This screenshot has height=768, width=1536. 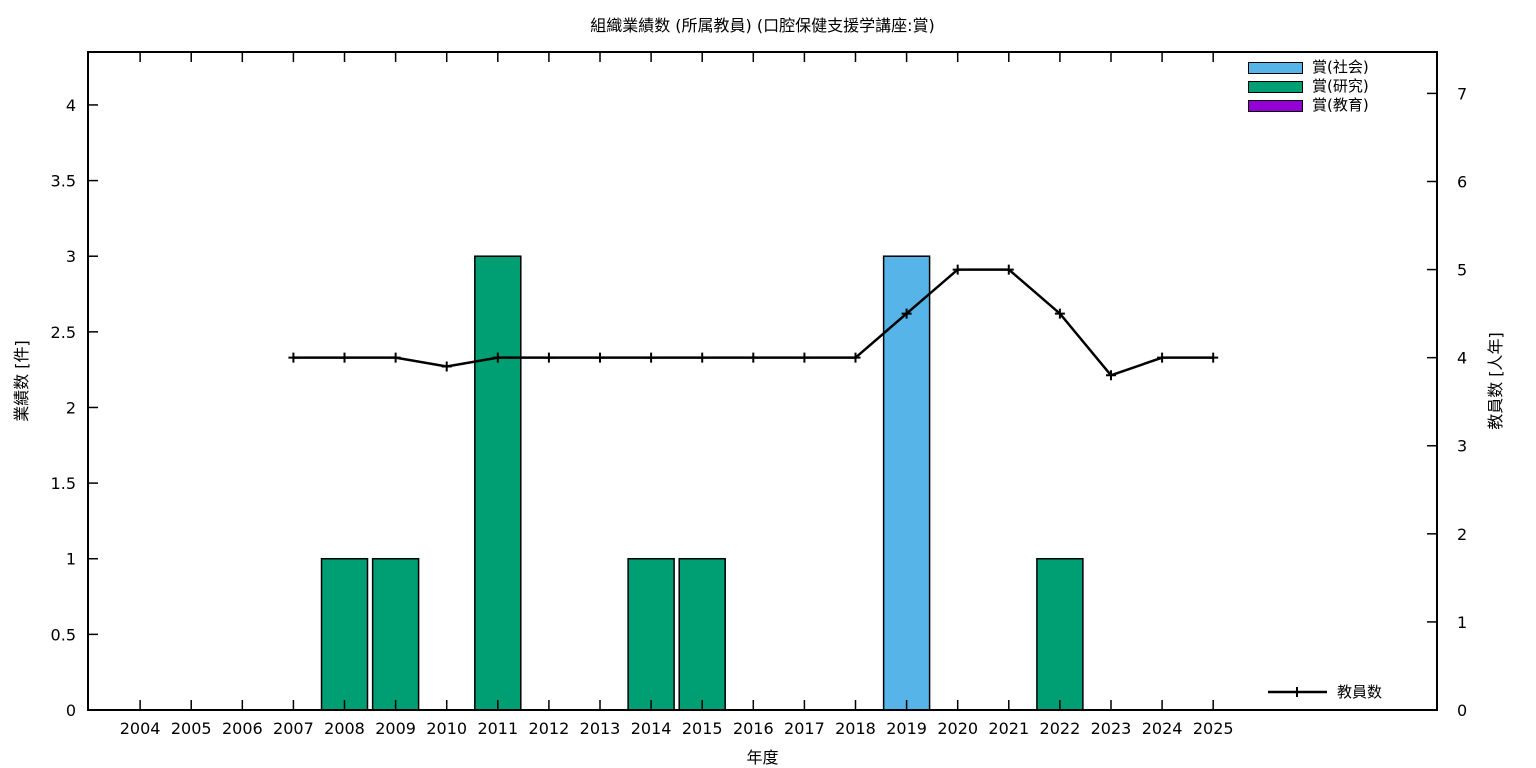 What do you see at coordinates (1462, 270) in the screenshot?
I see `yr-tick-label-5: 5` at bounding box center [1462, 270].